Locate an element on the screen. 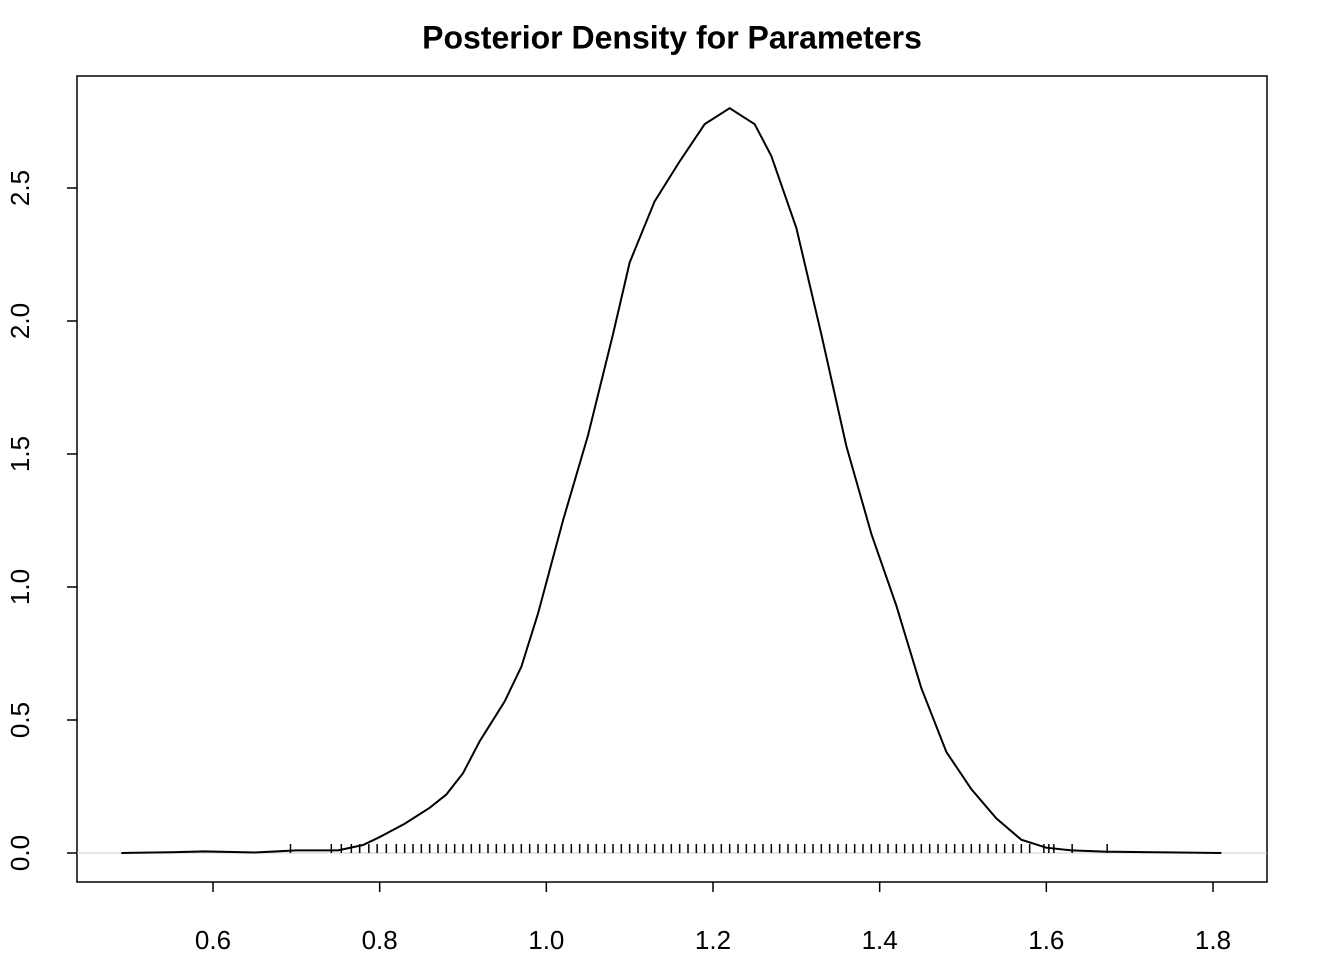  x-tick-label: 1.8 is located at coordinates (1213, 940).